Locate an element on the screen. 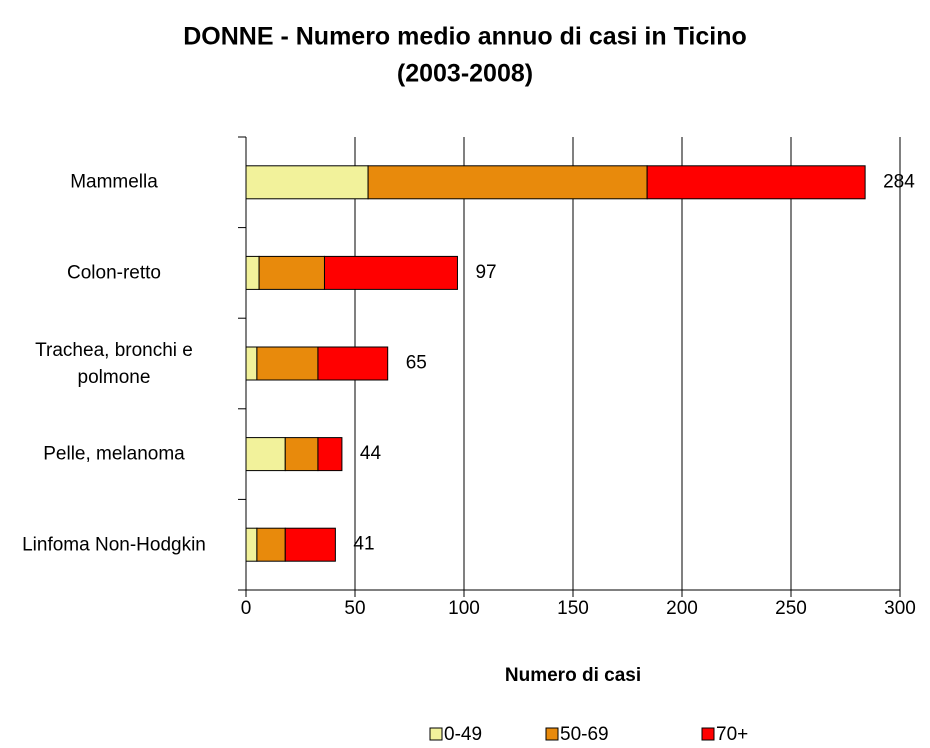 Image resolution: width=930 pixels, height=748 pixels. data-label: 97 is located at coordinates (485, 272).